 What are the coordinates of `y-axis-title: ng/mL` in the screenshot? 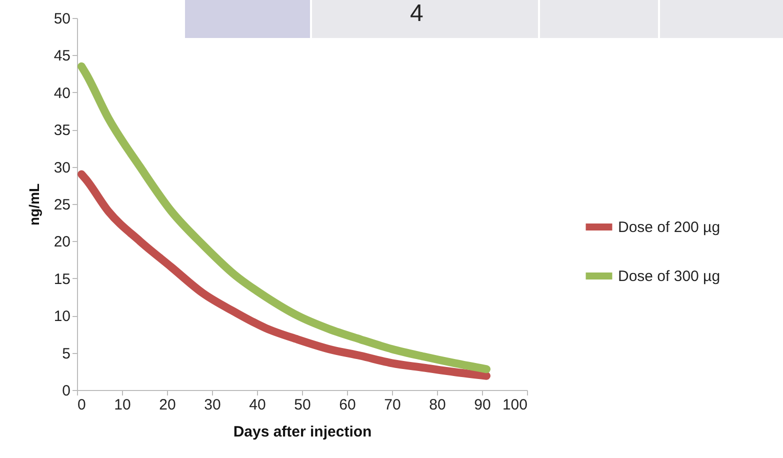 It's located at (34, 204).